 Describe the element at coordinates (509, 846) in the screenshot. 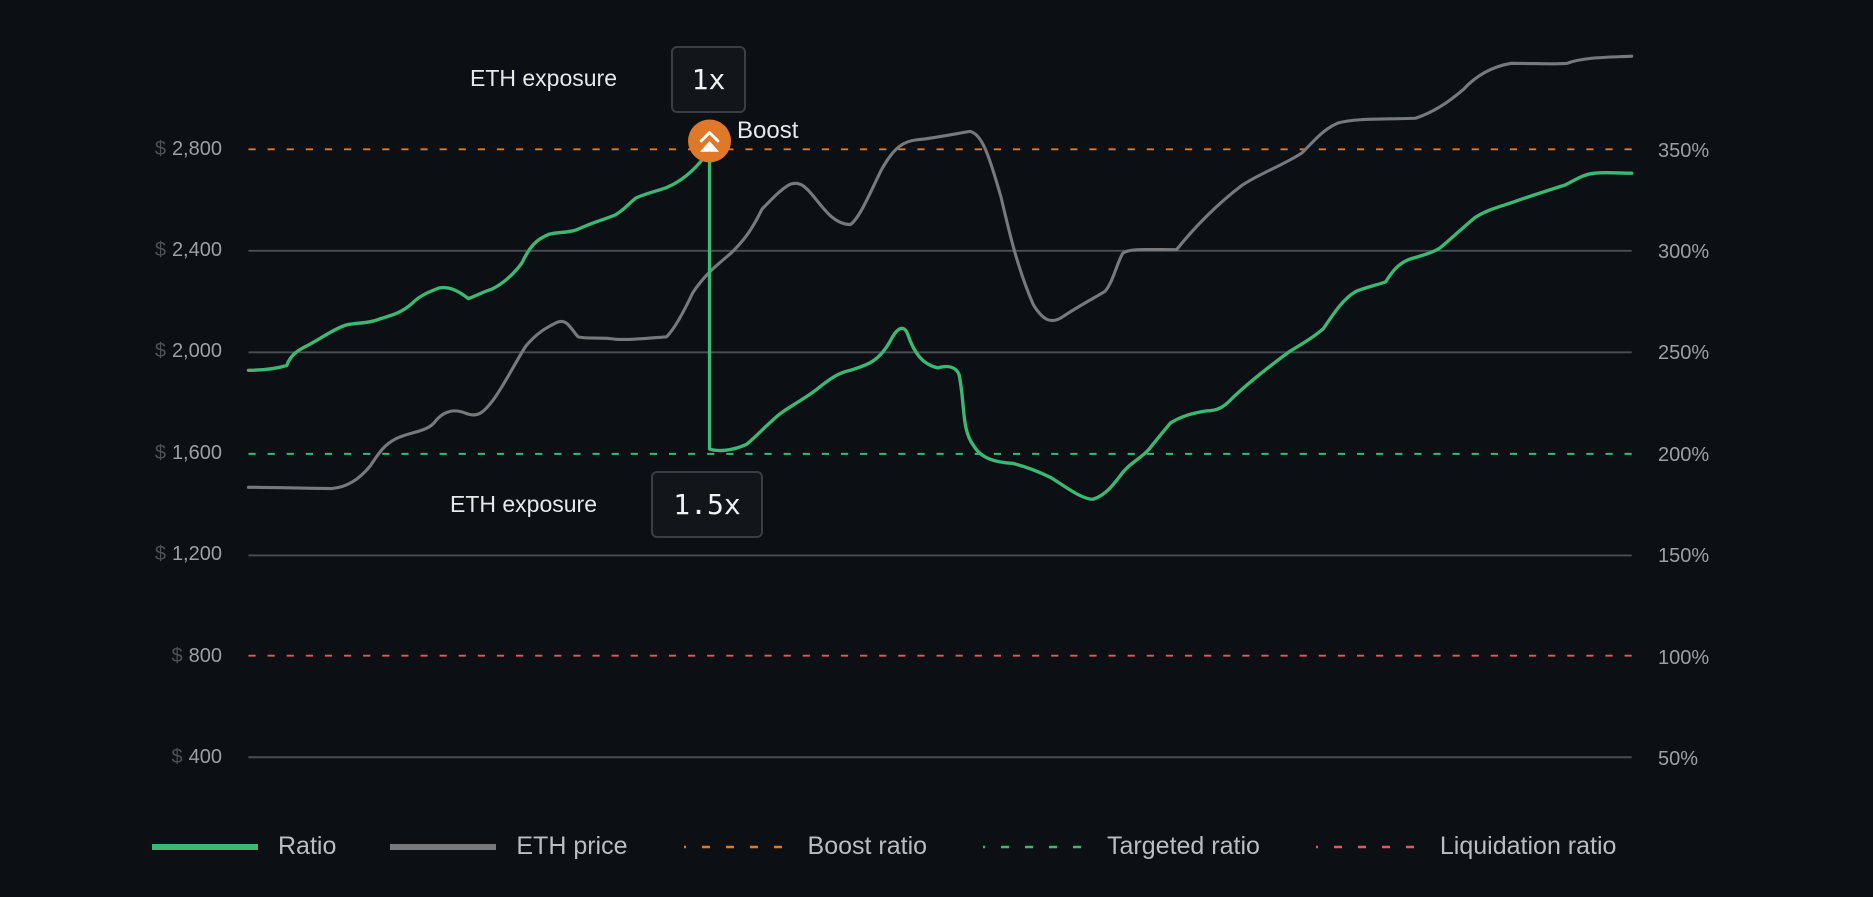

I see `legend-item-eth-price: ETH price` at that location.